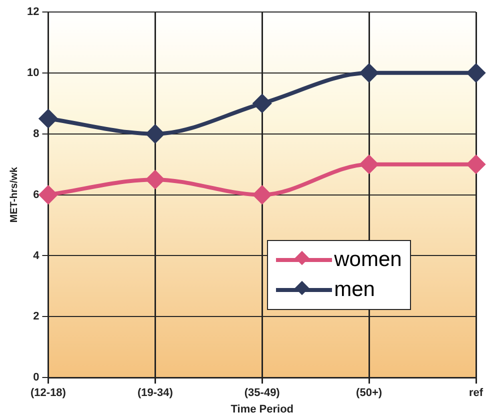  I want to click on y-tick-label: 2, so click(36, 316).